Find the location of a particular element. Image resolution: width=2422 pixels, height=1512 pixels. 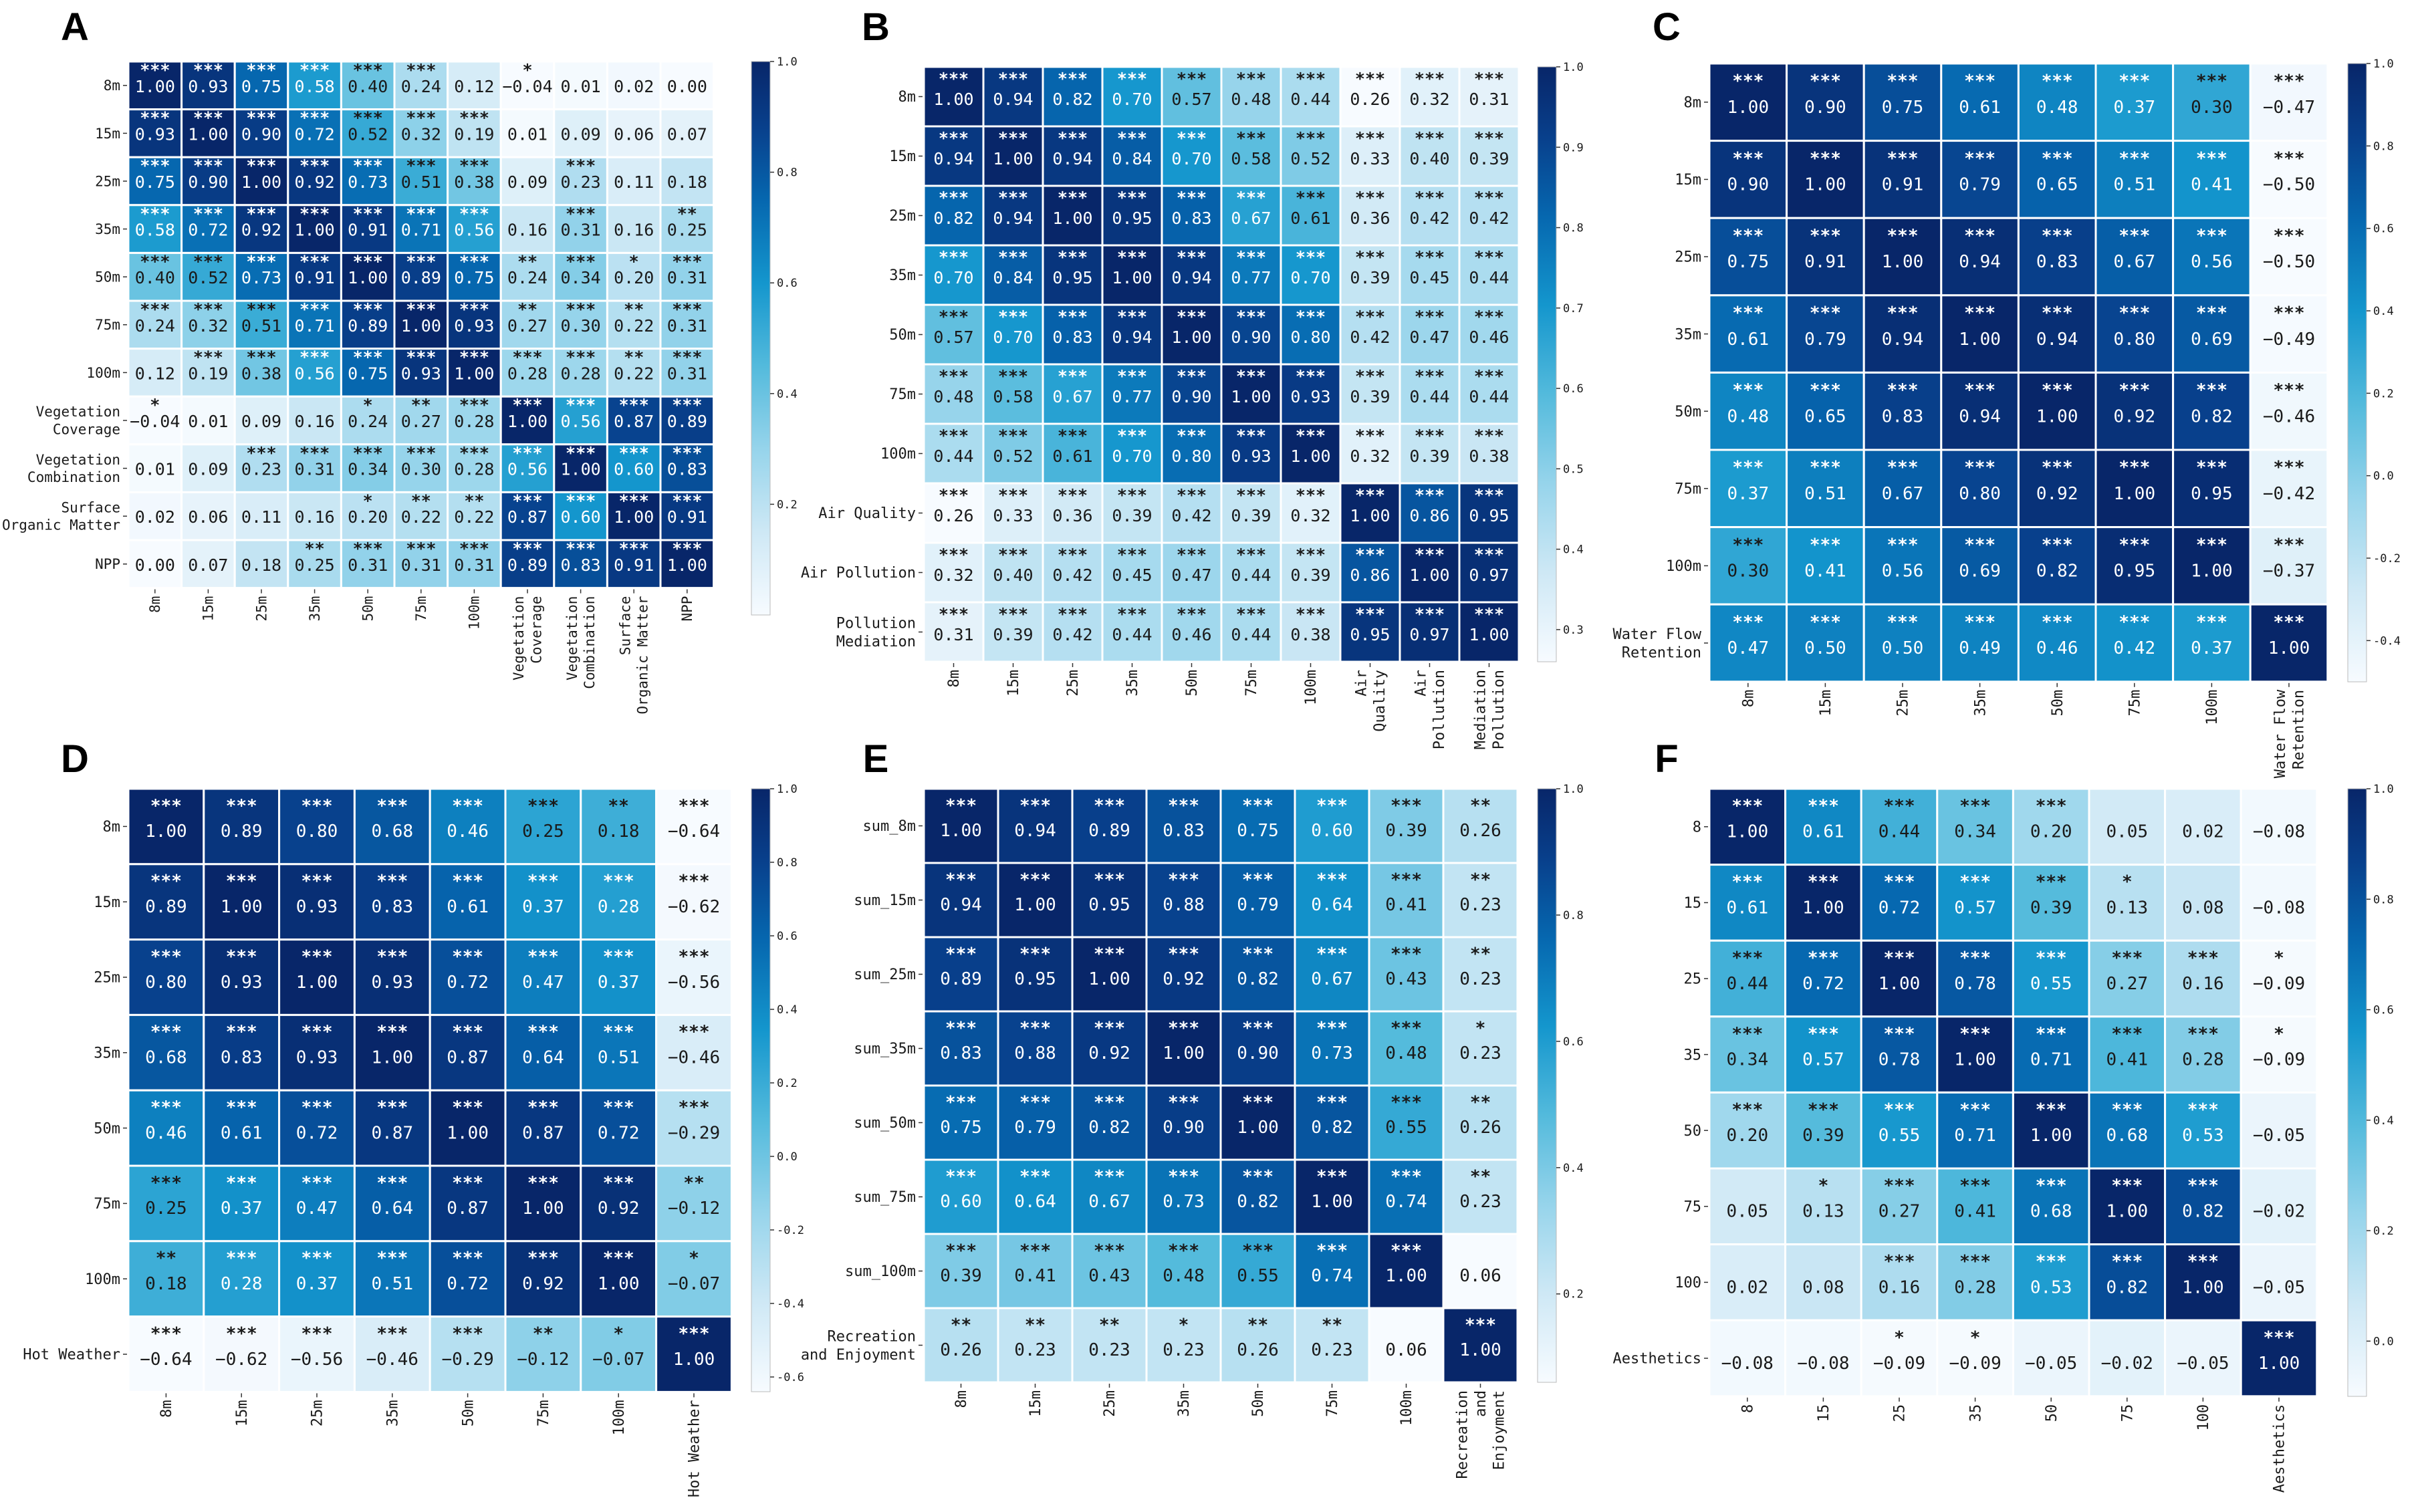

cell-value-label: 0.34 is located at coordinates (580, 277).